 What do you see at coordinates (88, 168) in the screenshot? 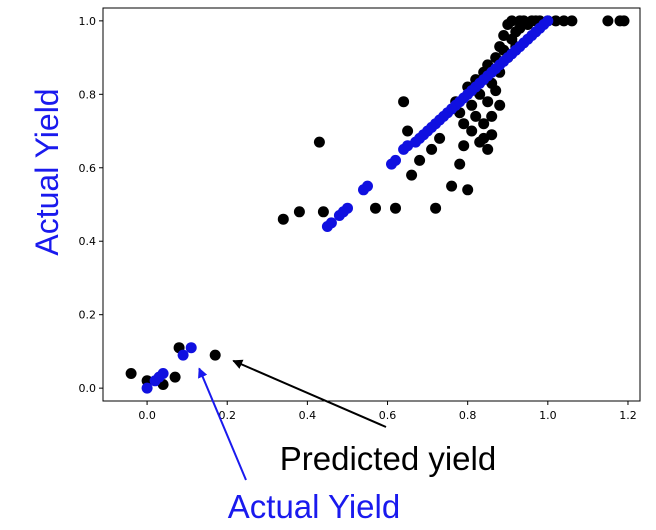
I see `y-tick-label: 0.6` at bounding box center [88, 168].